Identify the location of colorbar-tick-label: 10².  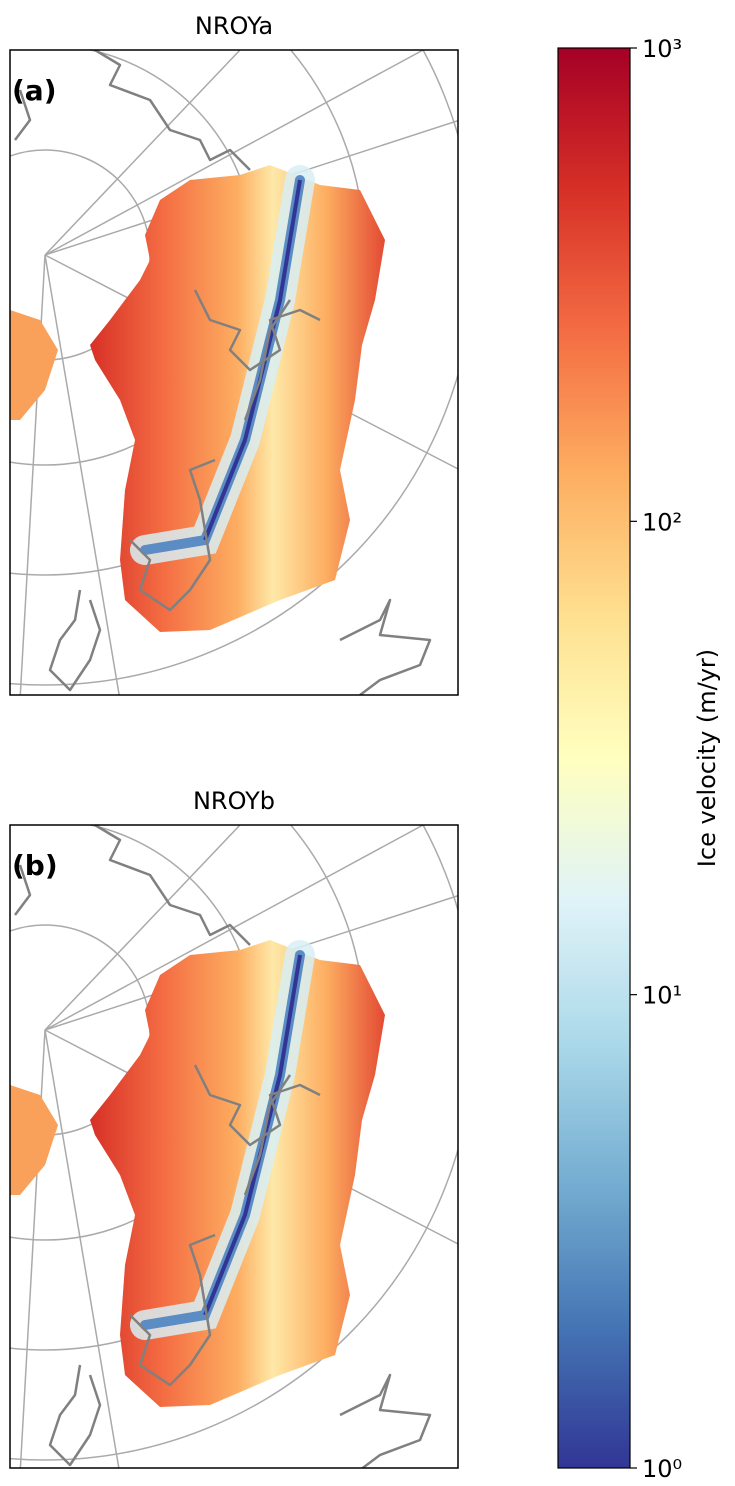
(662, 522).